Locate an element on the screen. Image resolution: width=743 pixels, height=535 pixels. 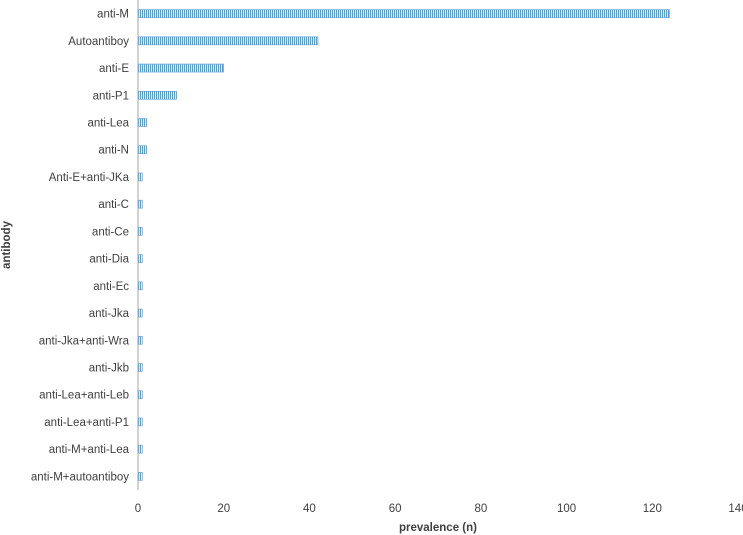
category-label: Autoantiboy is located at coordinates (98, 42).